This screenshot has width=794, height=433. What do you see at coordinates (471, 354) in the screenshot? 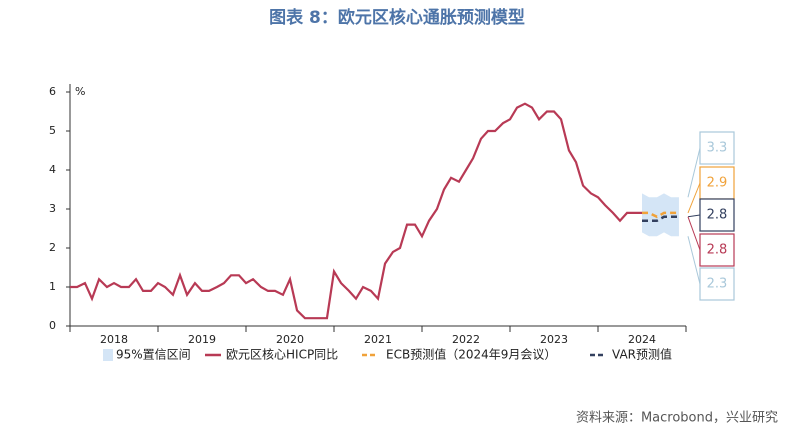
I see `legend-label: ECB预测值（2024年9月会议）` at bounding box center [471, 354].